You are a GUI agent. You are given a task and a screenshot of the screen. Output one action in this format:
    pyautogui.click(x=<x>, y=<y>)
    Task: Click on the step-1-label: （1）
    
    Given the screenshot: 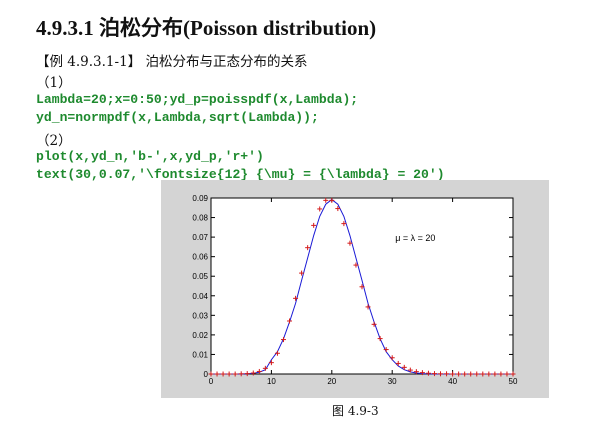 What is the action you would take?
    pyautogui.click(x=54, y=83)
    